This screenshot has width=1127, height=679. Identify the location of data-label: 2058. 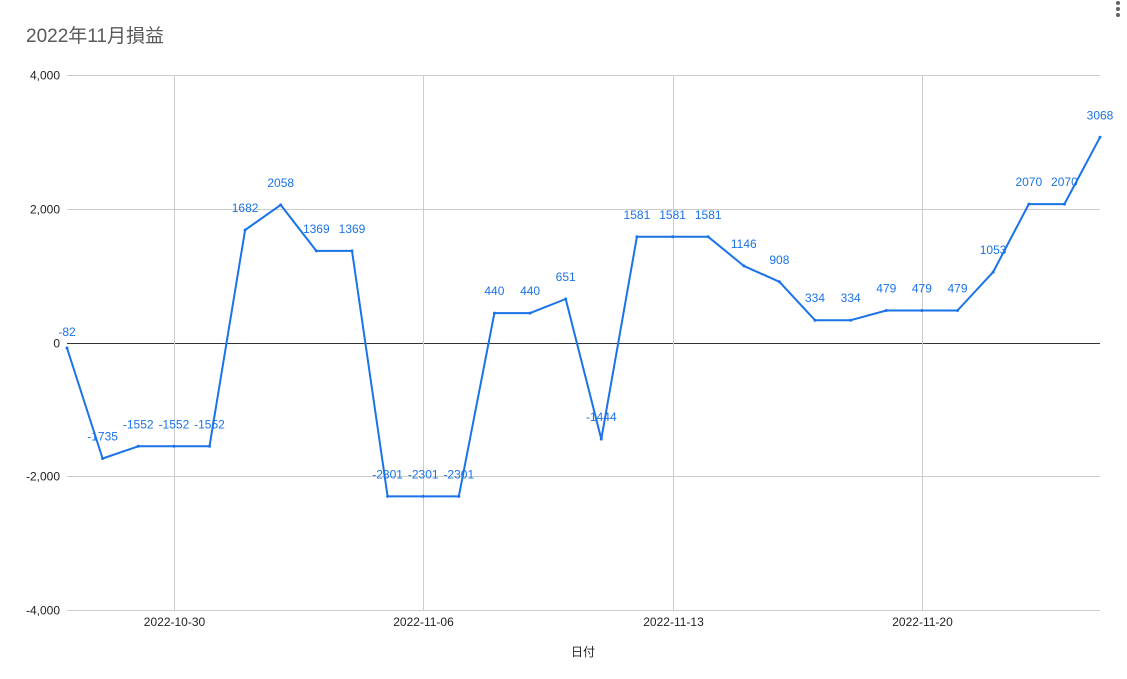
(280, 183).